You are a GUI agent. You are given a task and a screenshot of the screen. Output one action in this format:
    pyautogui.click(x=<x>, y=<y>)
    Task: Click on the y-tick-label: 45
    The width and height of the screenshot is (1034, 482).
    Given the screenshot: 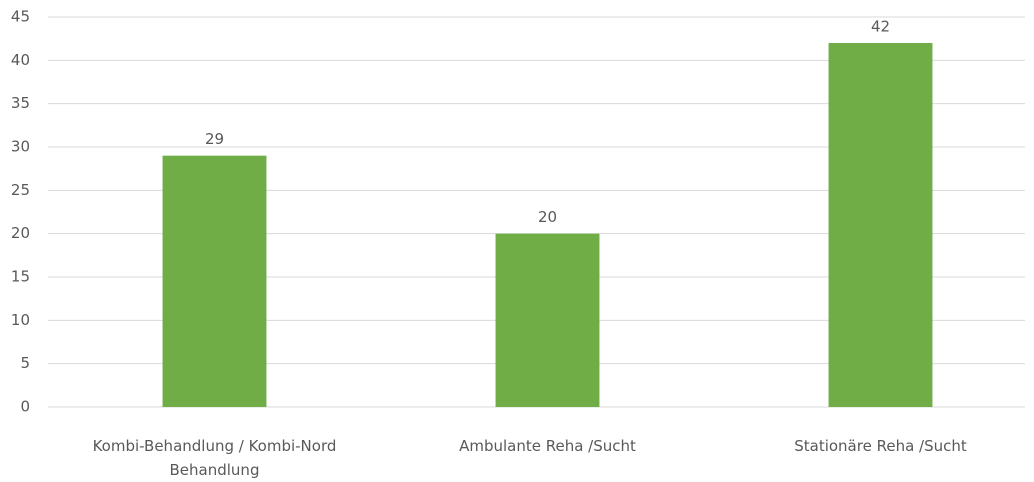 What is the action you would take?
    pyautogui.click(x=20, y=17)
    